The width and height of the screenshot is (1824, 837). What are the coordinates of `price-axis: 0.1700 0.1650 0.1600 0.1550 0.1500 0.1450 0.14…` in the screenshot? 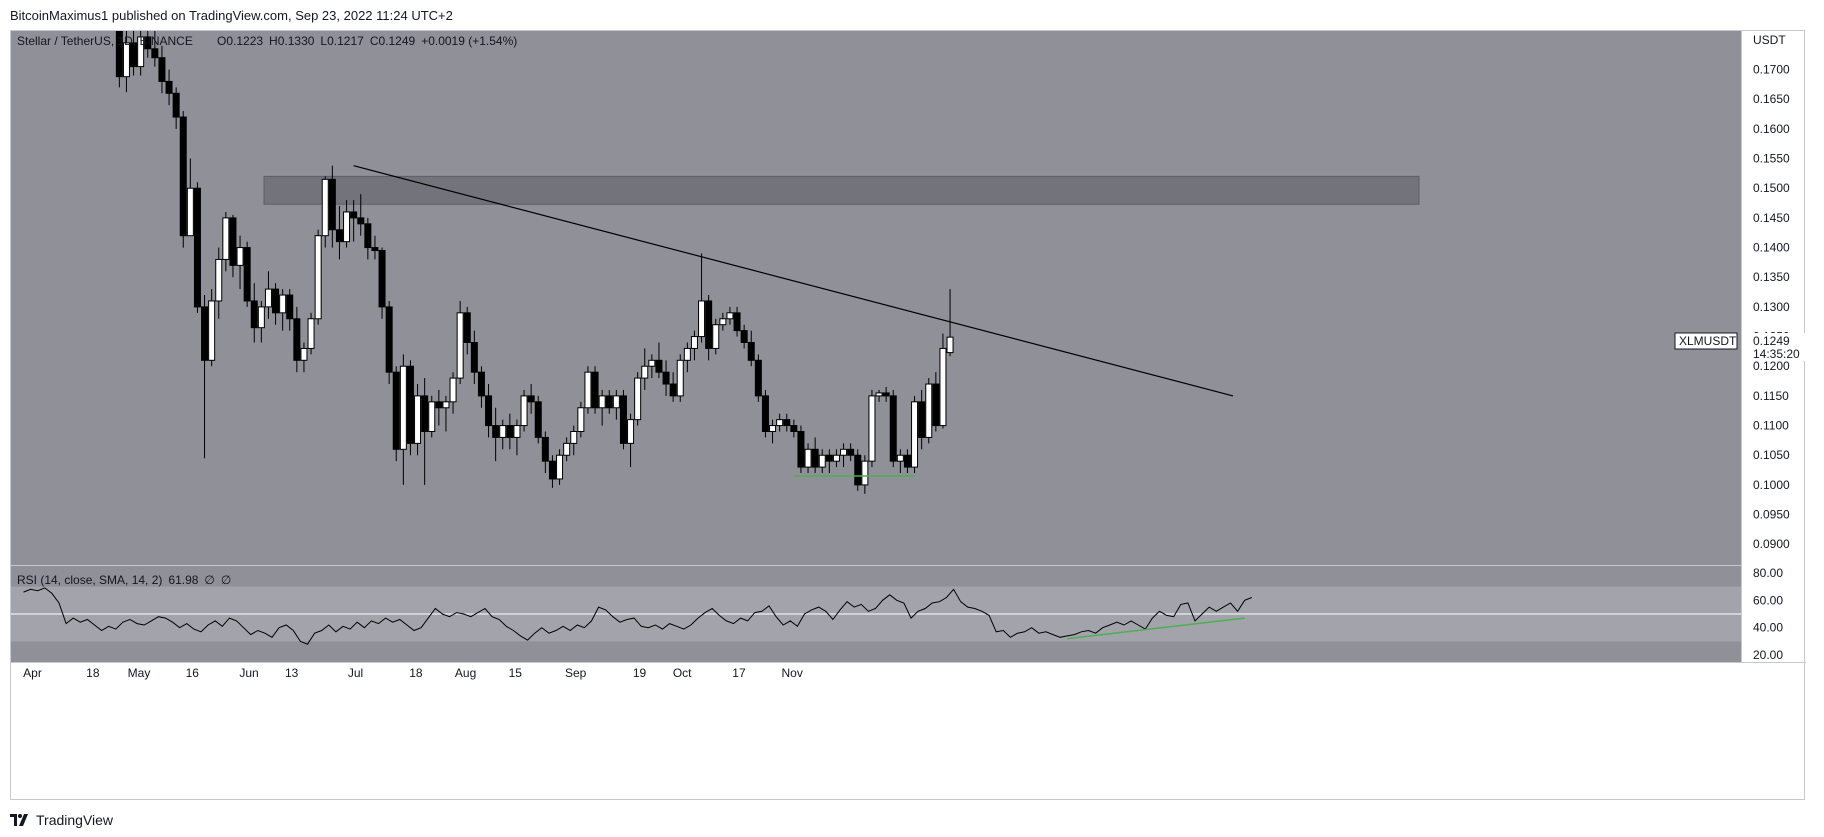 It's located at (1771, 363).